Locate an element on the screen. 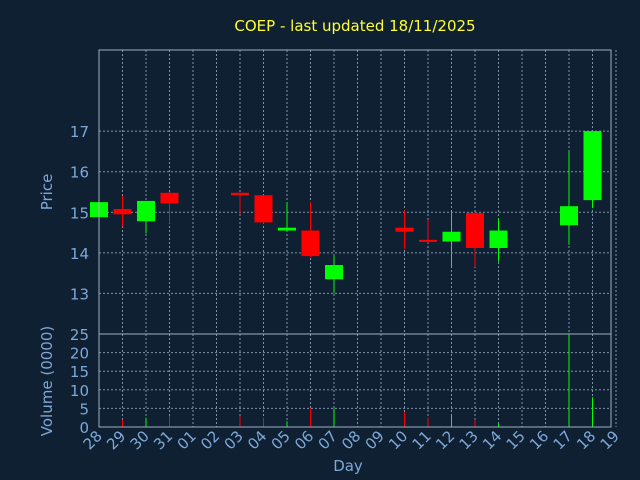  price-axis: 13 14 15 16 17 is located at coordinates (79, 213).